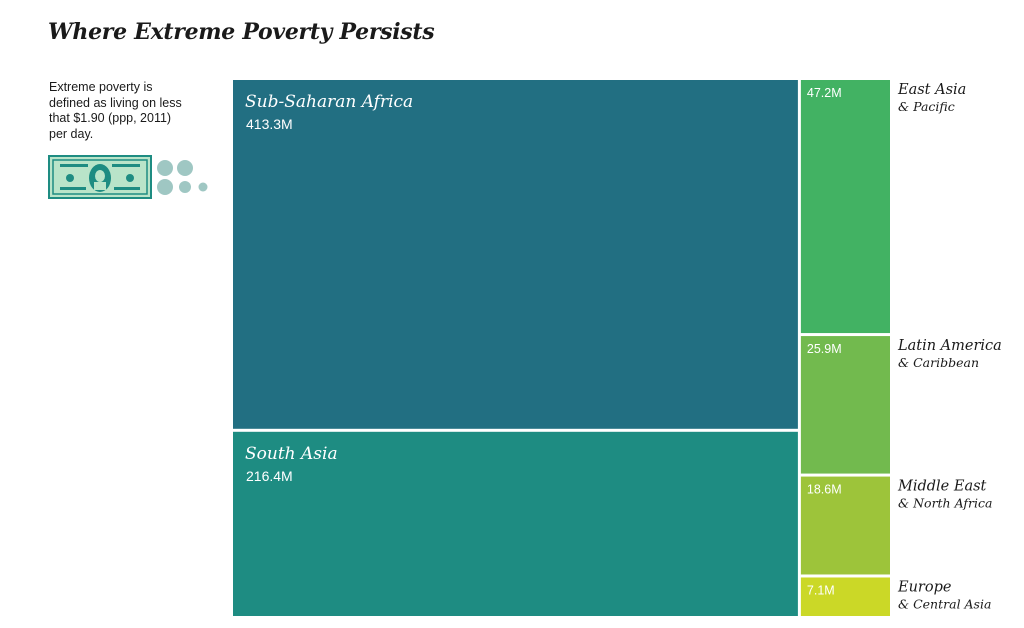 The height and width of the screenshot is (628, 1024). I want to click on tile-value-middle-east: 18.6M, so click(824, 490).